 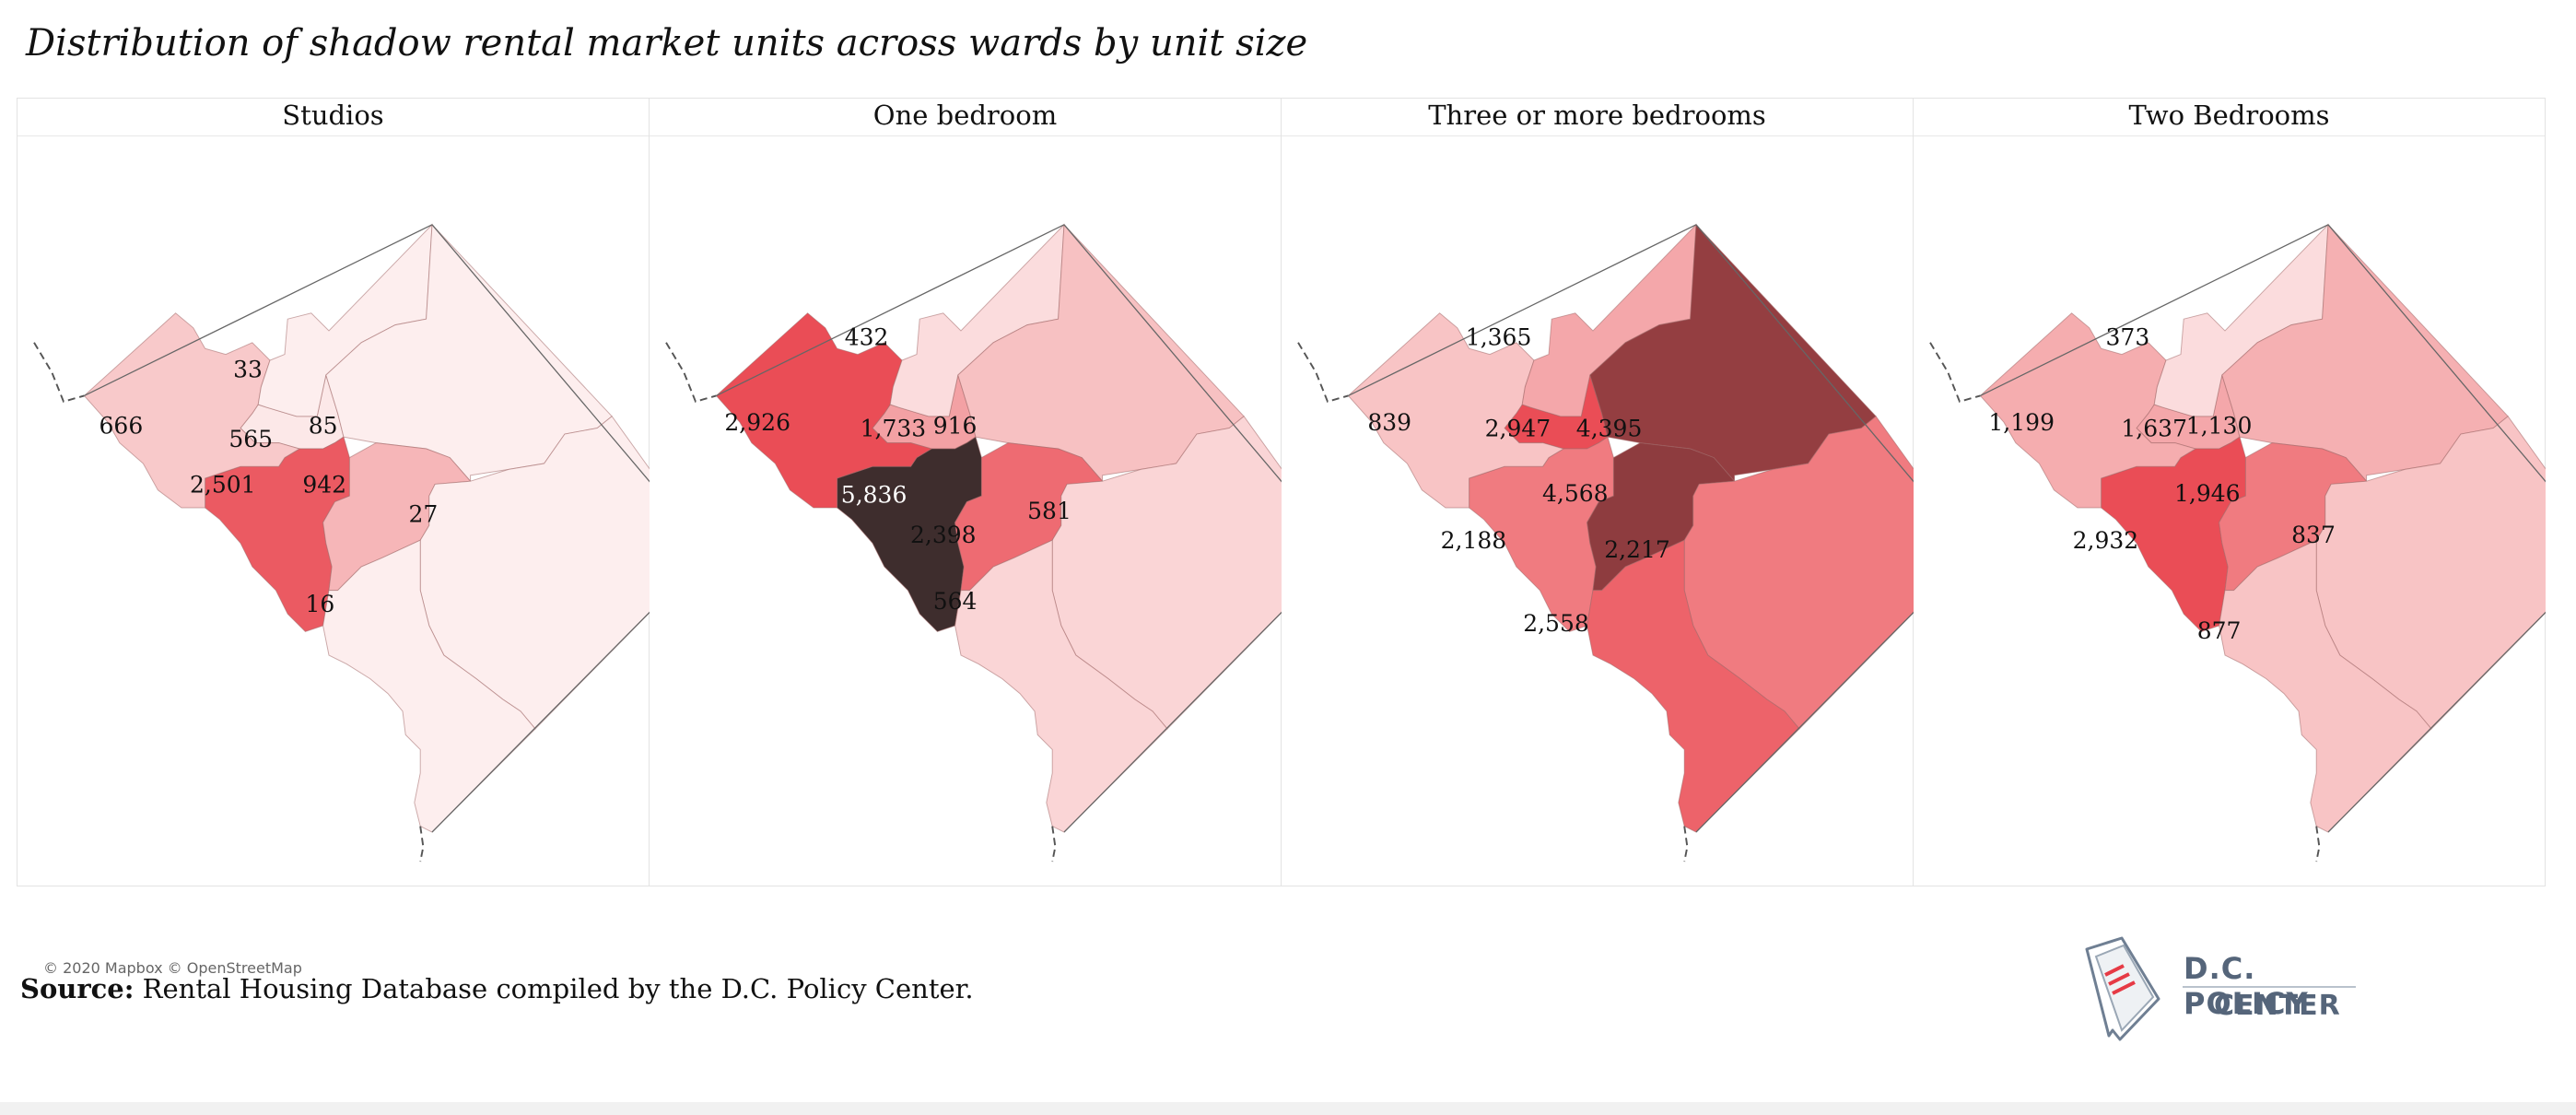 I want to click on dc-policy-center-logo: D.C. POLICY CENTER, so click(x=2220, y=991).